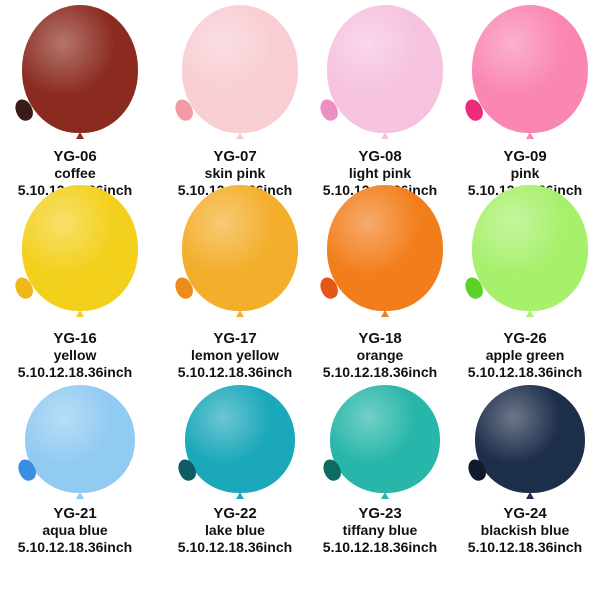  I want to click on balloon-color-name: tiffany blue, so click(380, 530).